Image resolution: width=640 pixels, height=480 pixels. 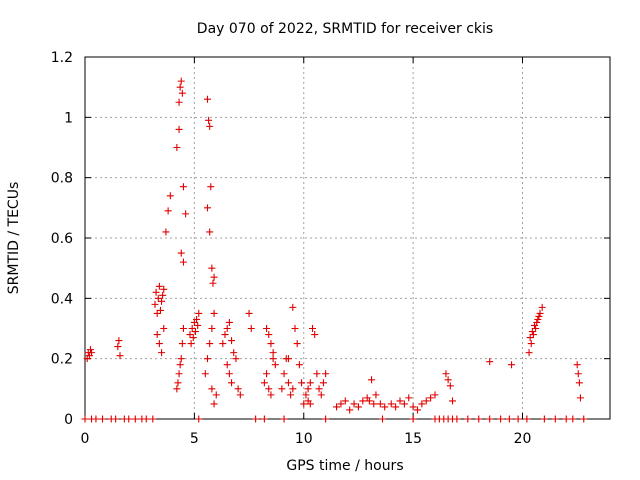 What do you see at coordinates (413, 439) in the screenshot?
I see `x-tick-label: 15` at bounding box center [413, 439].